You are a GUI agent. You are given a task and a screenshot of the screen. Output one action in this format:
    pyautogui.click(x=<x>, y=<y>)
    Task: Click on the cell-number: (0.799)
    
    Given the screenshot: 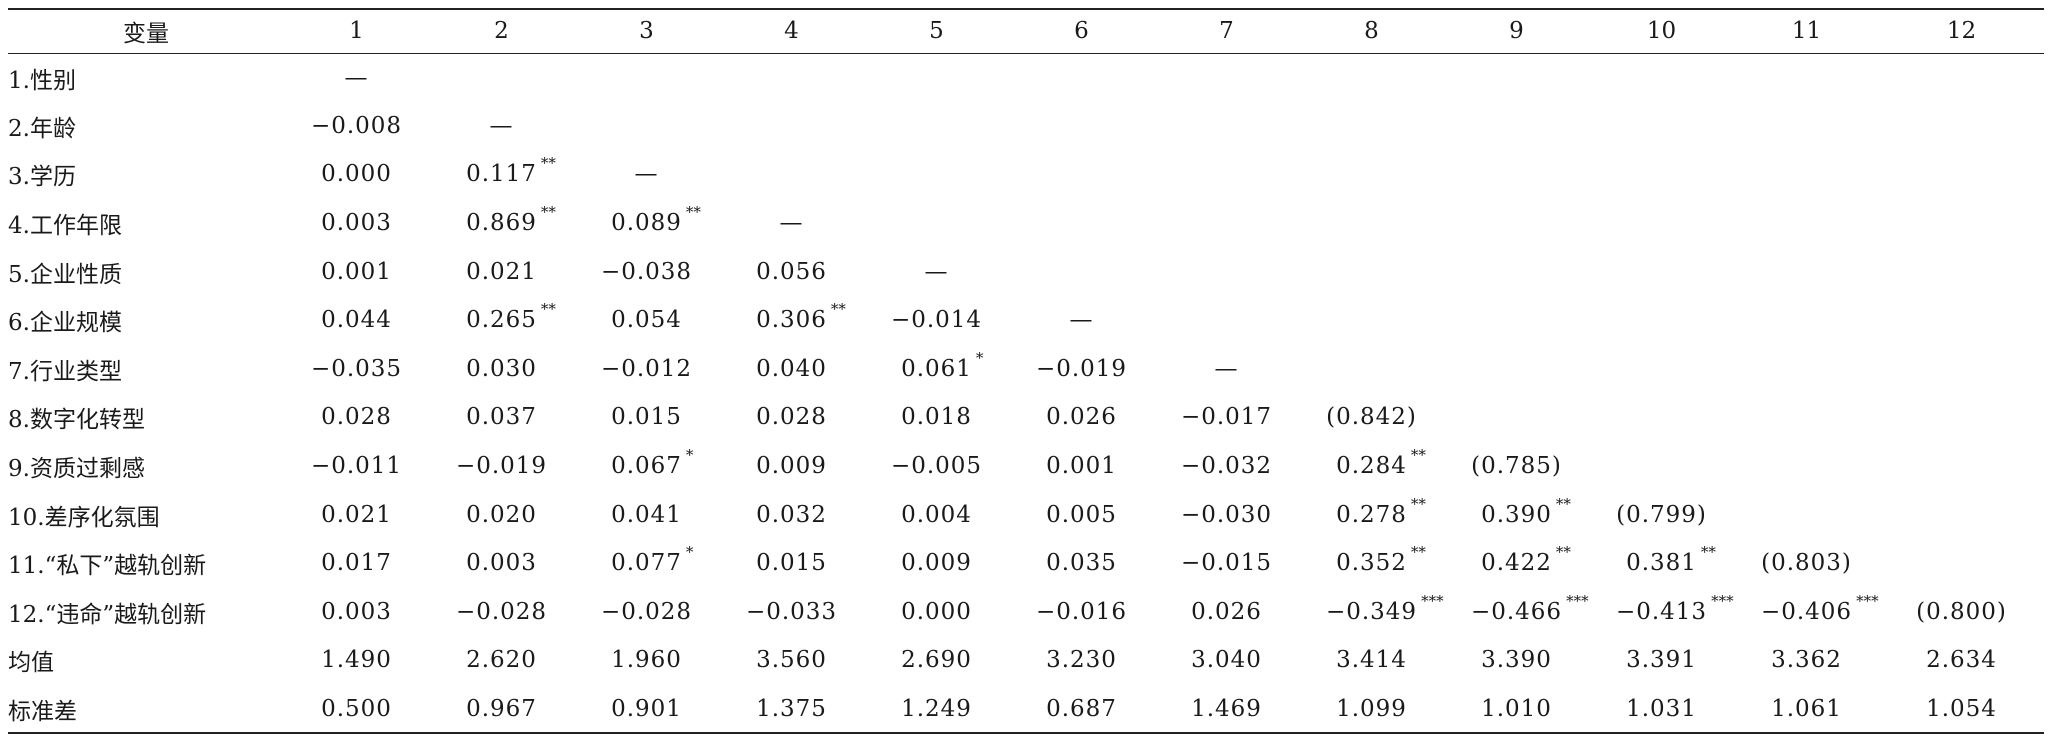 What is the action you would take?
    pyautogui.click(x=1661, y=514)
    